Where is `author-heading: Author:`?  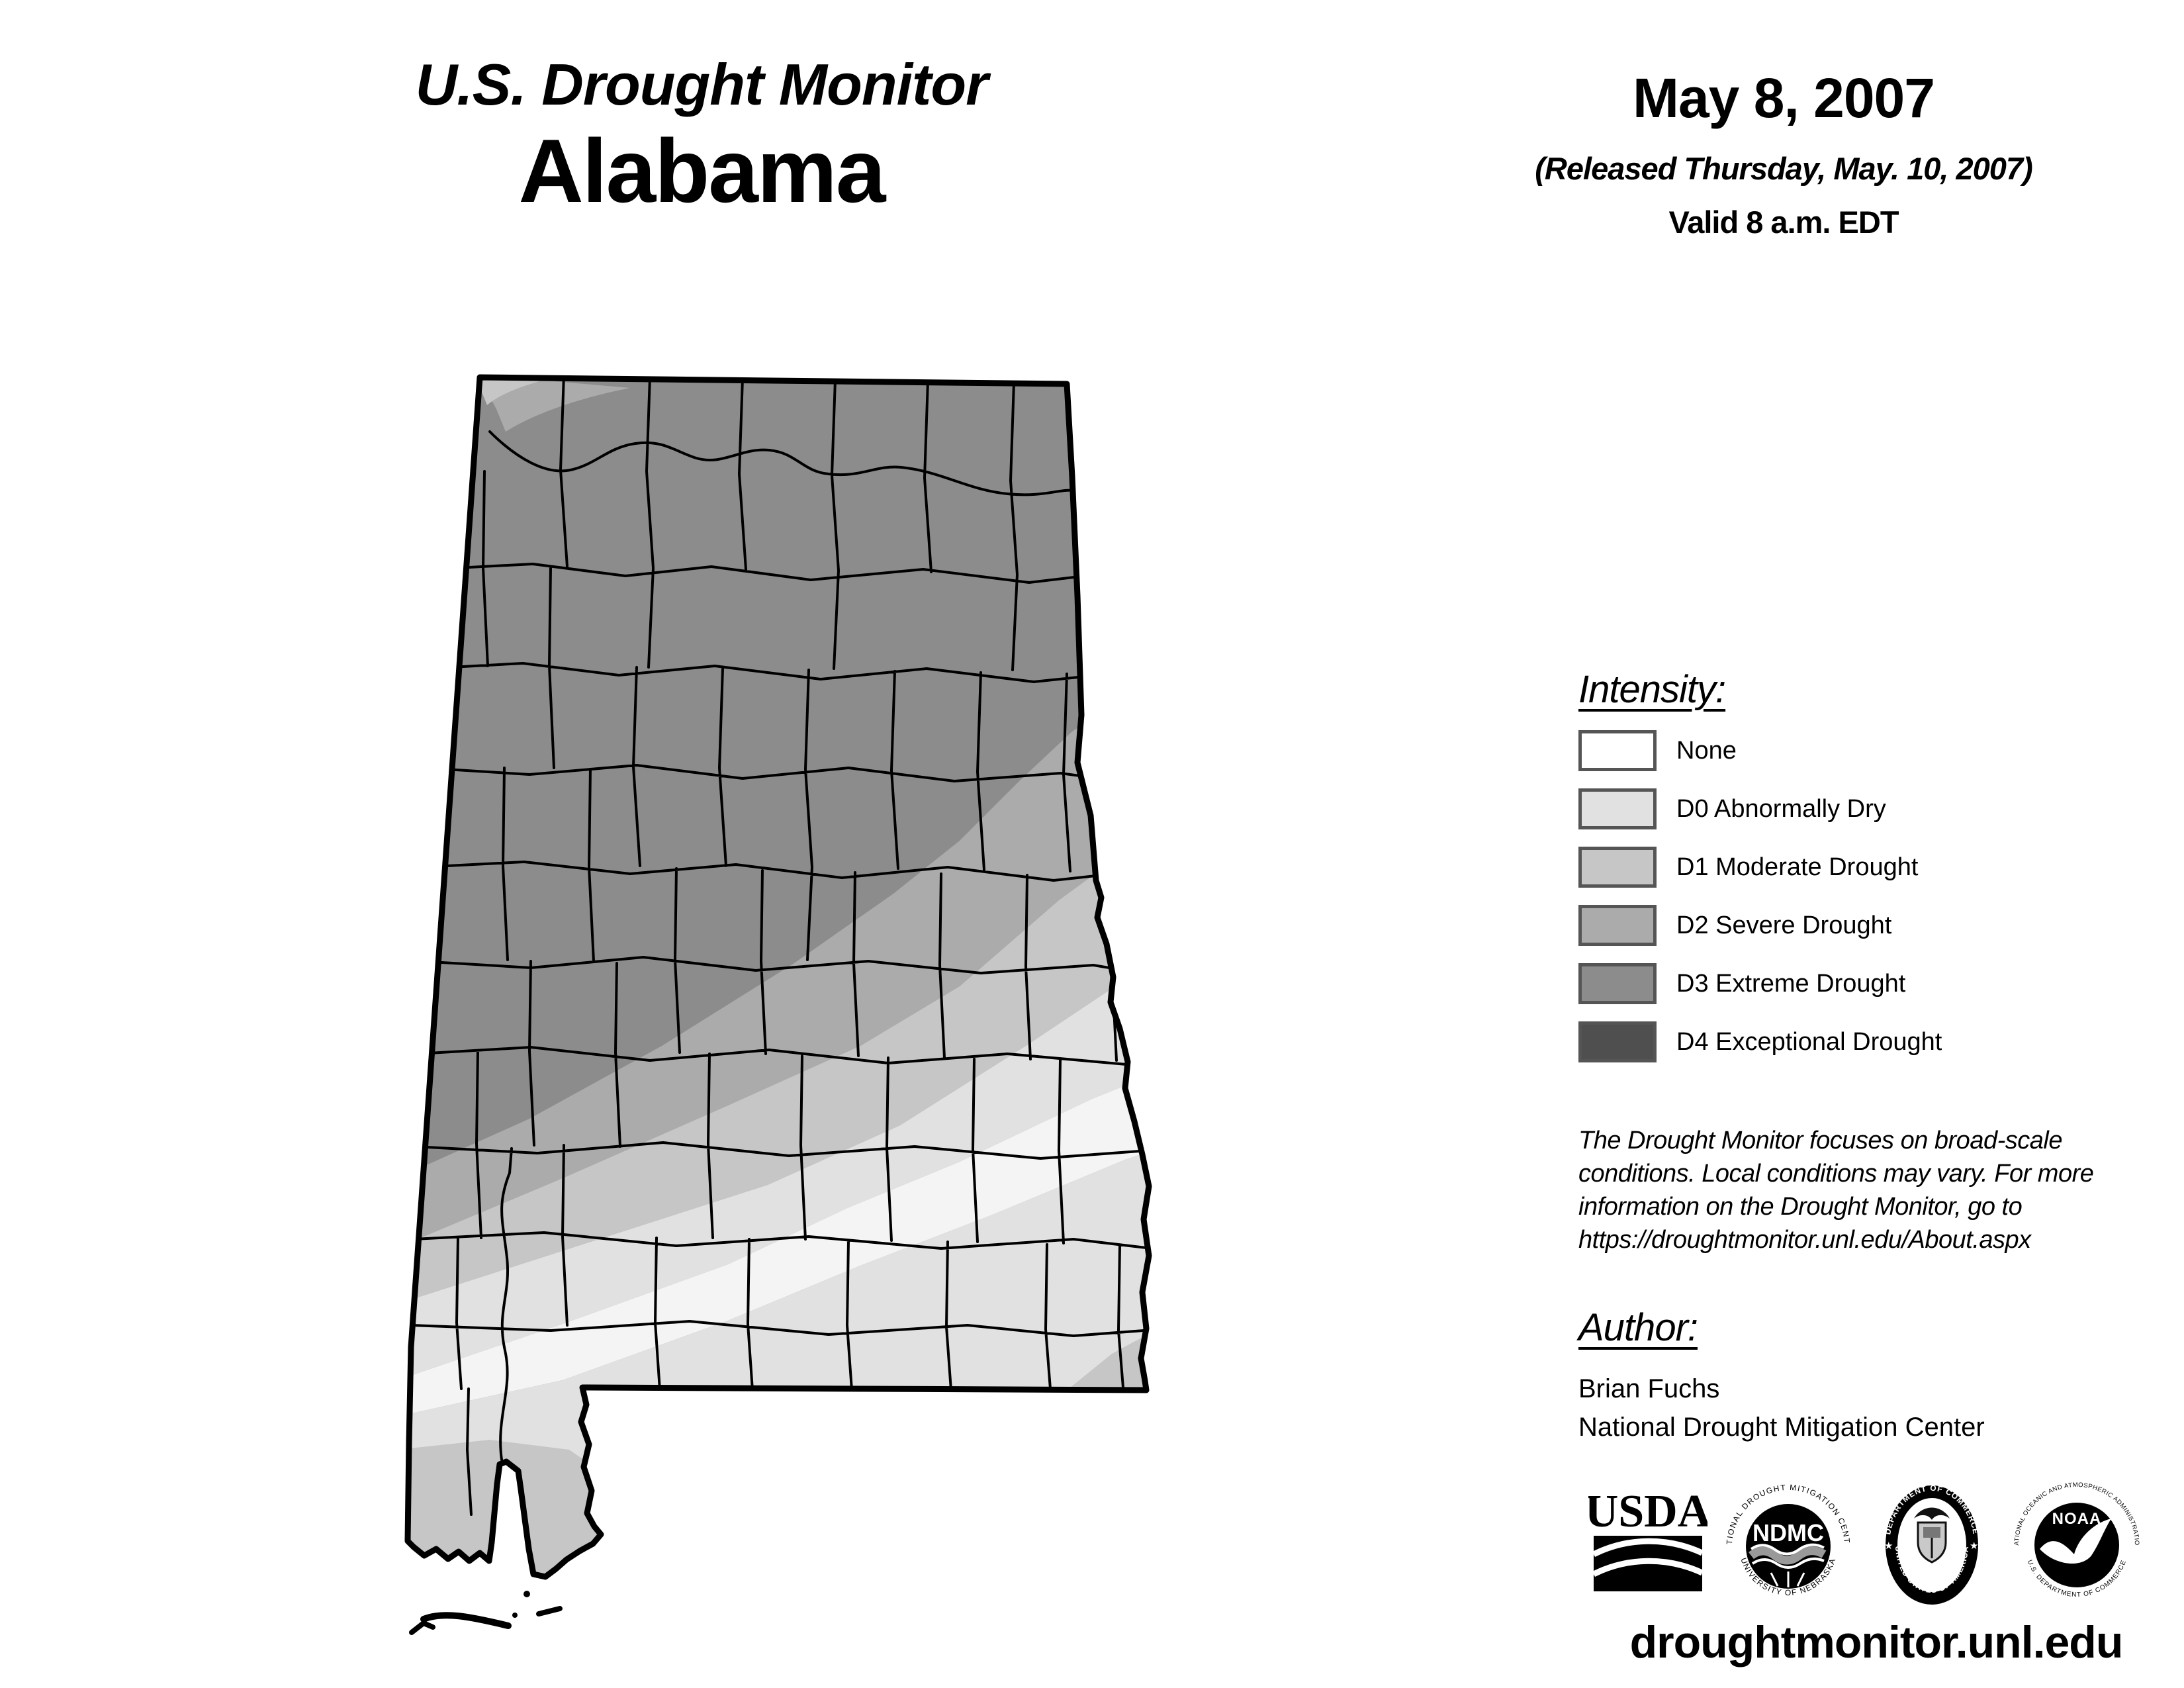
author-heading: Author: is located at coordinates (1638, 1327).